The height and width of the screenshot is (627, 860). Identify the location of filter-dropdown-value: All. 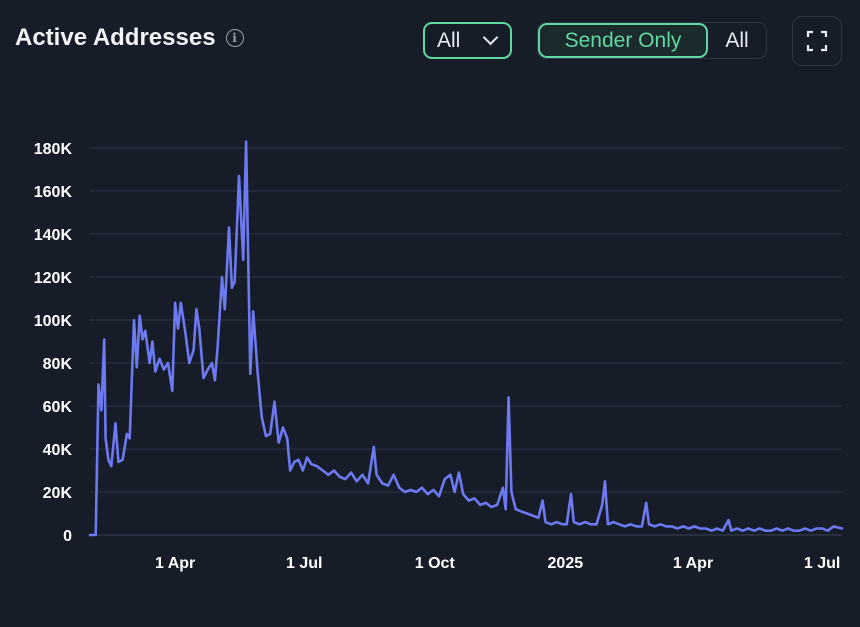
(449, 40).